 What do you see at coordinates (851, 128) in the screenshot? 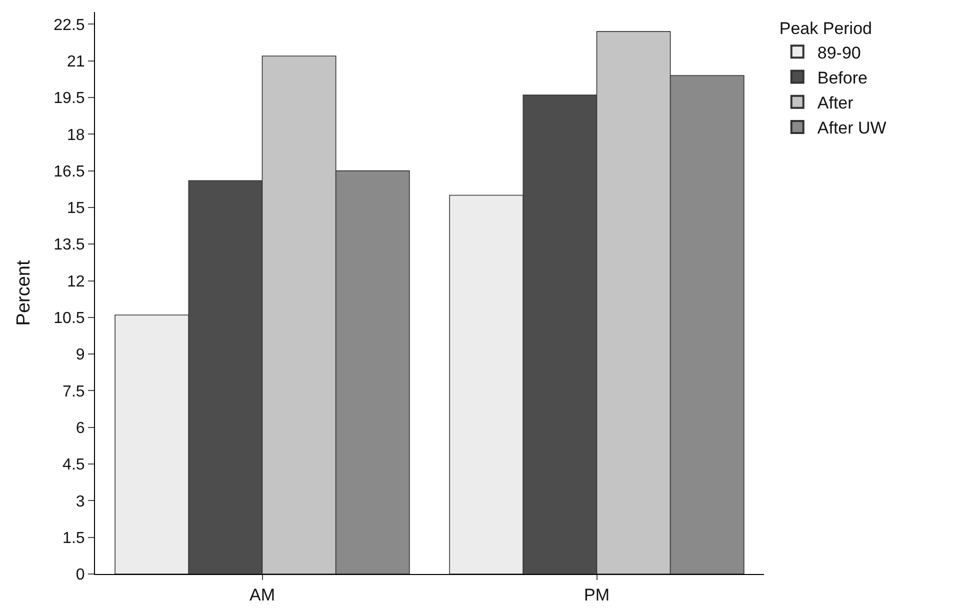
I see `legend-label: After UW` at bounding box center [851, 128].